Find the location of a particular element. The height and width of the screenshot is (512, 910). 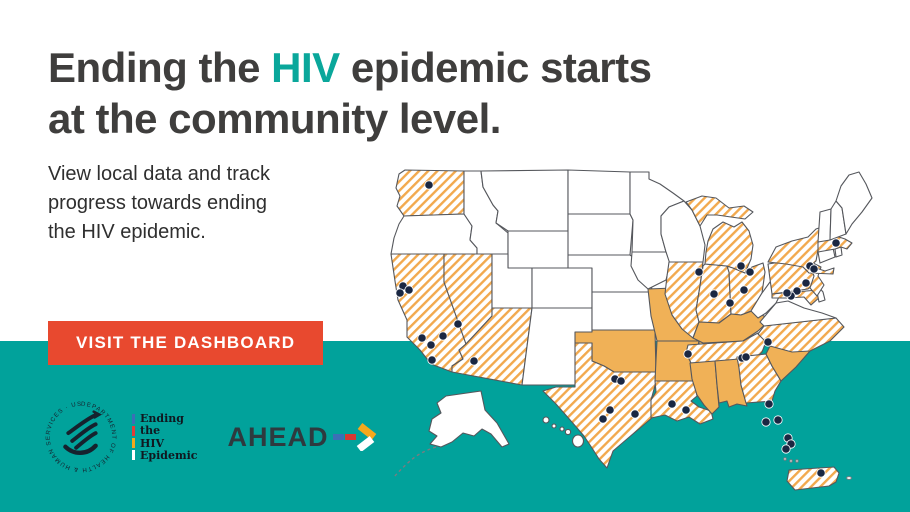

visit-dashboard-button: VISIT THE DASHBOARD is located at coordinates (186, 343).